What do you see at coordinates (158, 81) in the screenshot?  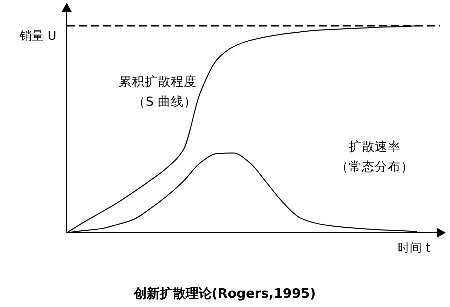 I see `annotation: 累积扩散程度` at bounding box center [158, 81].